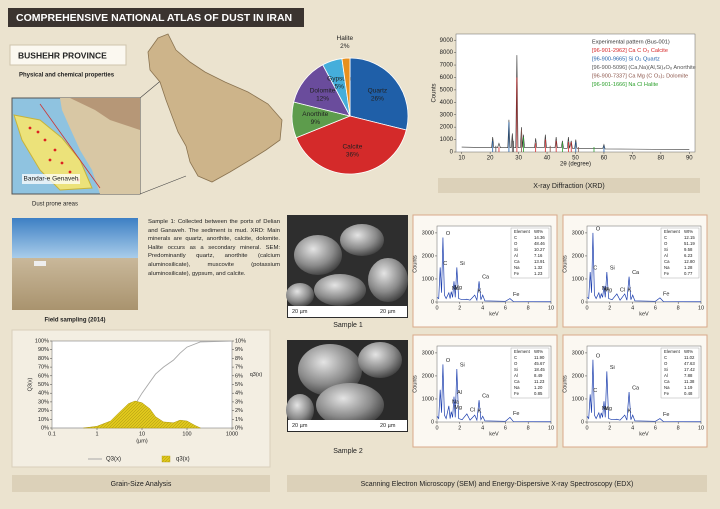 The image size is (720, 509). What do you see at coordinates (428, 233) in the screenshot?
I see `y-tick-label: 3000` at bounding box center [428, 233].